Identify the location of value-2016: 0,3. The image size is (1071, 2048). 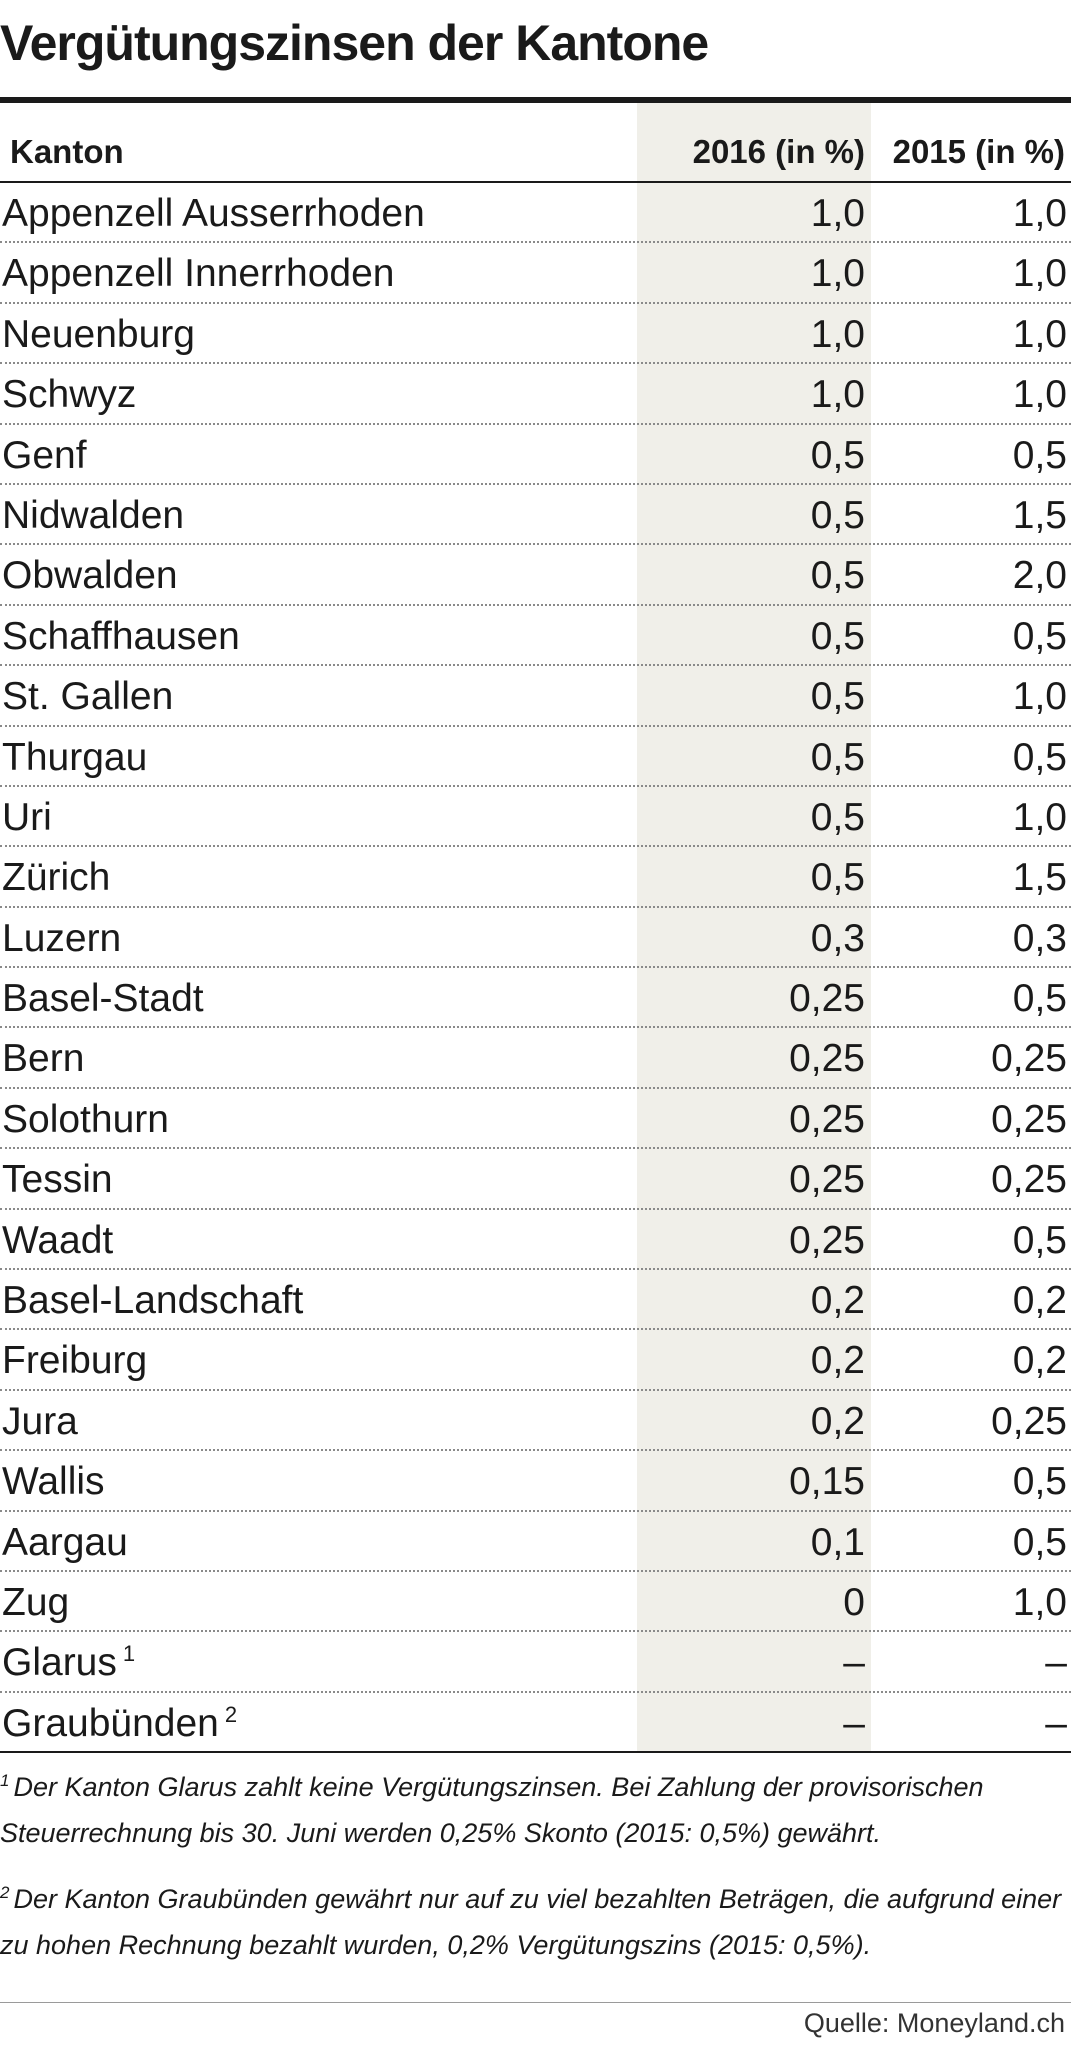
(837, 938).